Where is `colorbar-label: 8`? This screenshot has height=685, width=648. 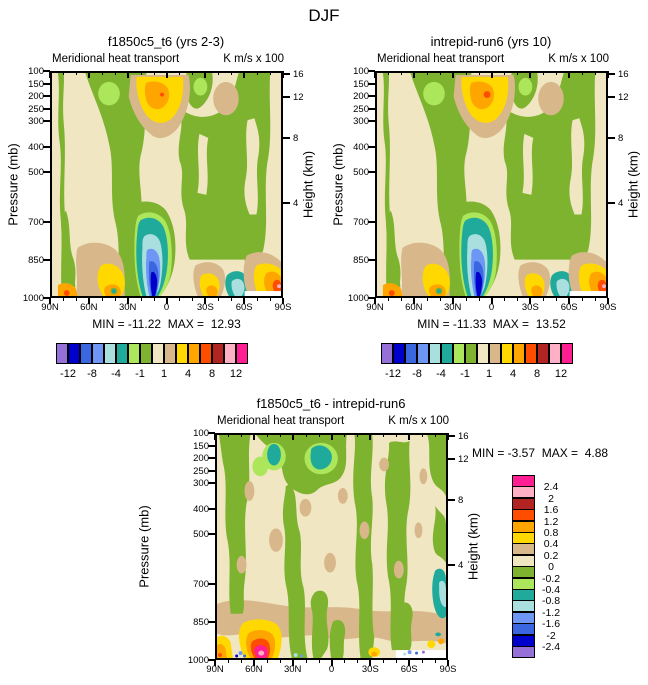 colorbar-label: 8 is located at coordinates (537, 374).